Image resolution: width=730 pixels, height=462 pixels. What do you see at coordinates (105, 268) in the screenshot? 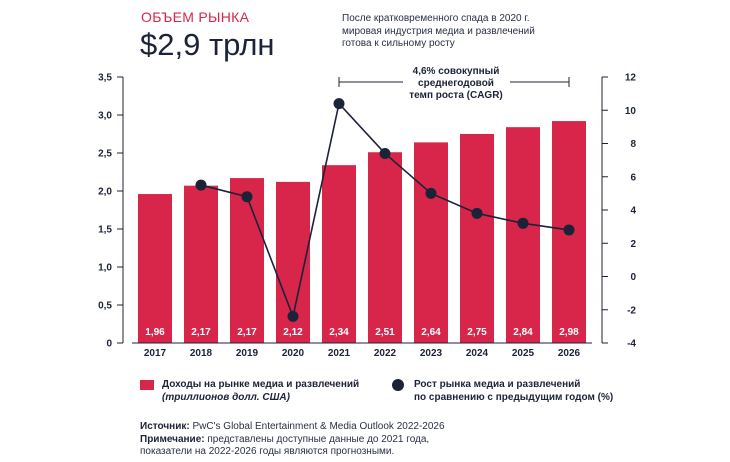
I see `y-left-tick-label: 1,0` at bounding box center [105, 268].